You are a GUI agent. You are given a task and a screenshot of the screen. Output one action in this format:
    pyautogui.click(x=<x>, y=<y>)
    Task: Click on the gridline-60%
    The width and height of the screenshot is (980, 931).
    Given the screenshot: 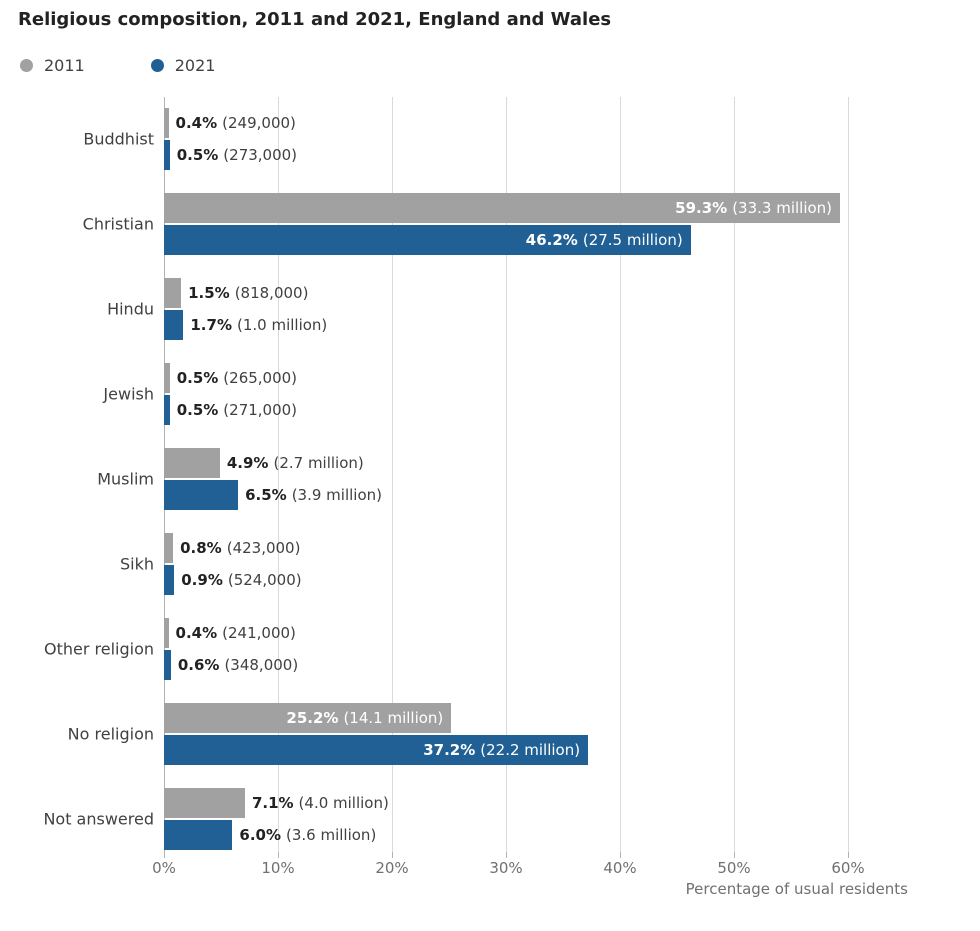 What is the action you would take?
    pyautogui.click(x=848, y=474)
    